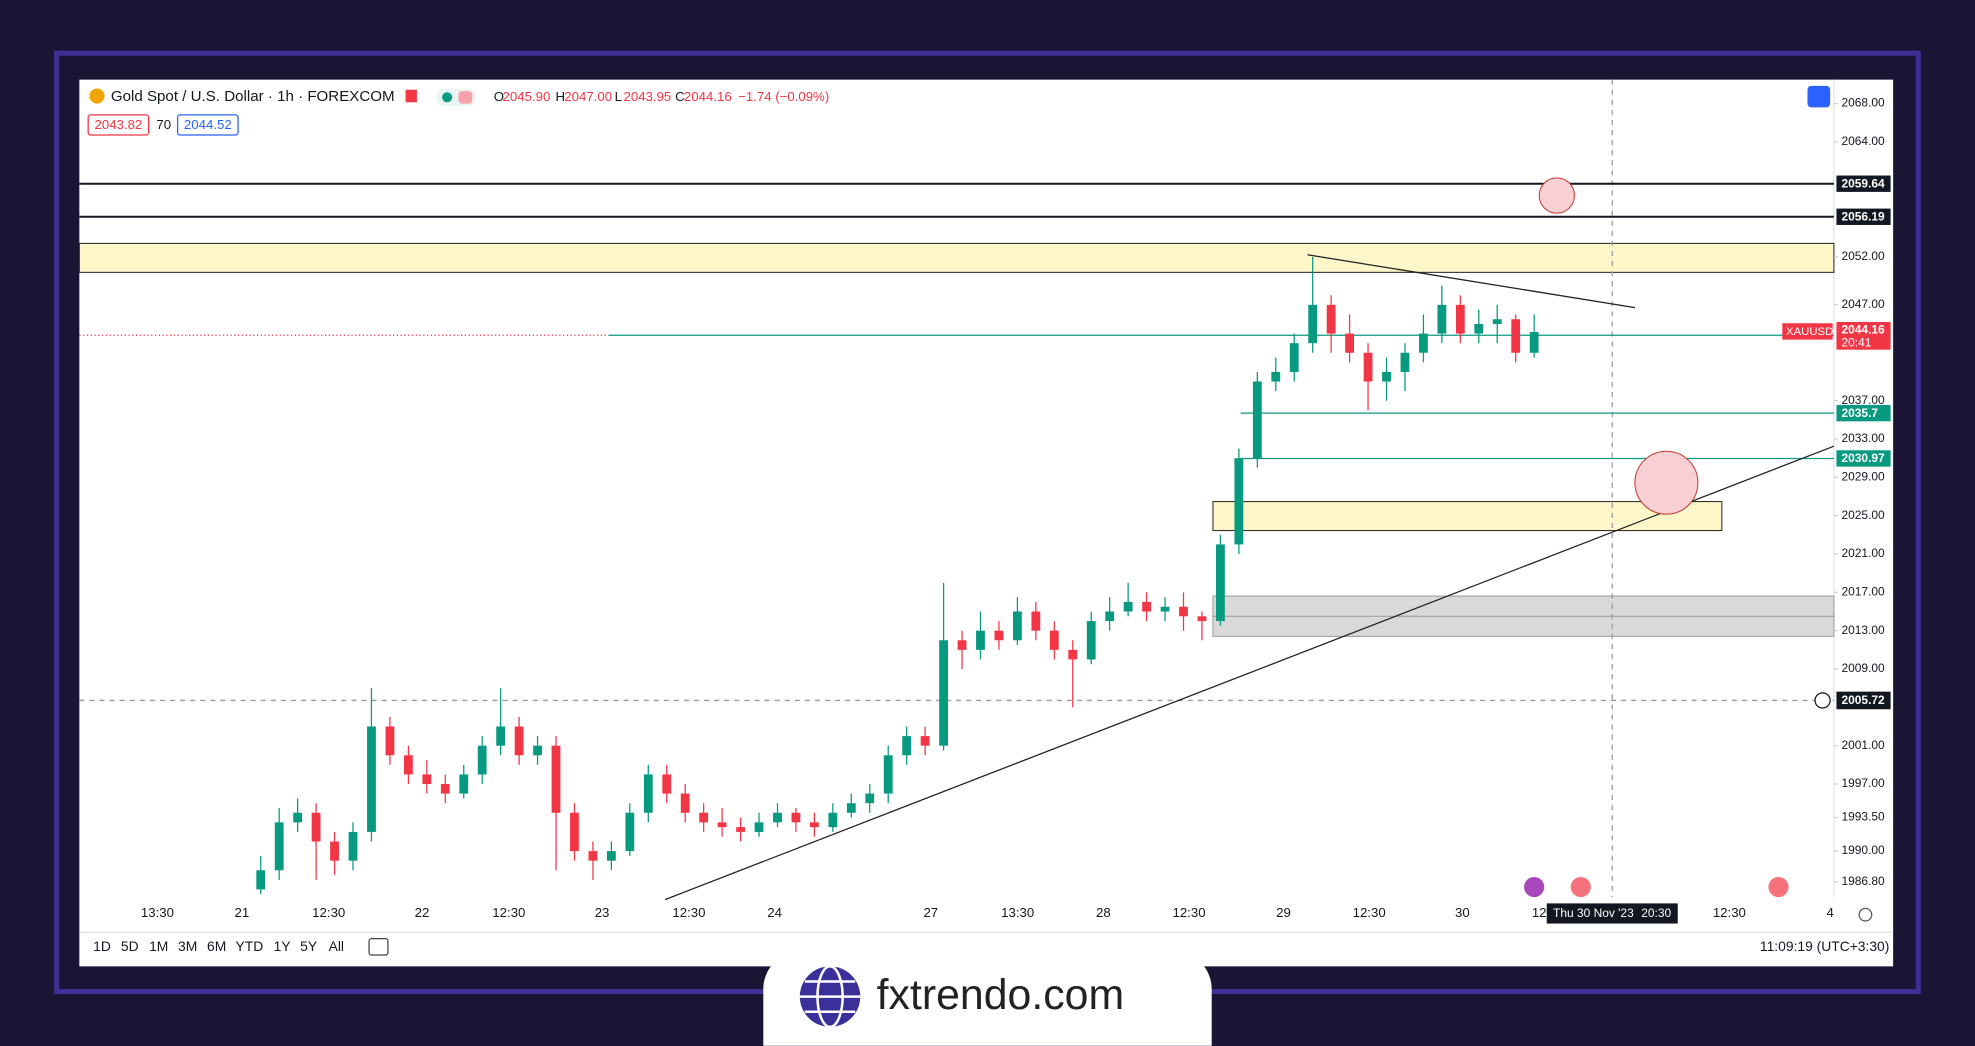 This screenshot has height=1046, width=1975. What do you see at coordinates (1666, 482) in the screenshot?
I see `support-circle` at bounding box center [1666, 482].